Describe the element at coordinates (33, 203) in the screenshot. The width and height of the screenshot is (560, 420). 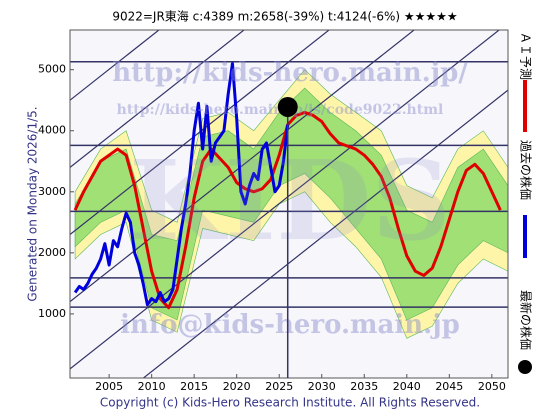
I see `generated-note: Generated on Monday 2026/1/5.` at that location.